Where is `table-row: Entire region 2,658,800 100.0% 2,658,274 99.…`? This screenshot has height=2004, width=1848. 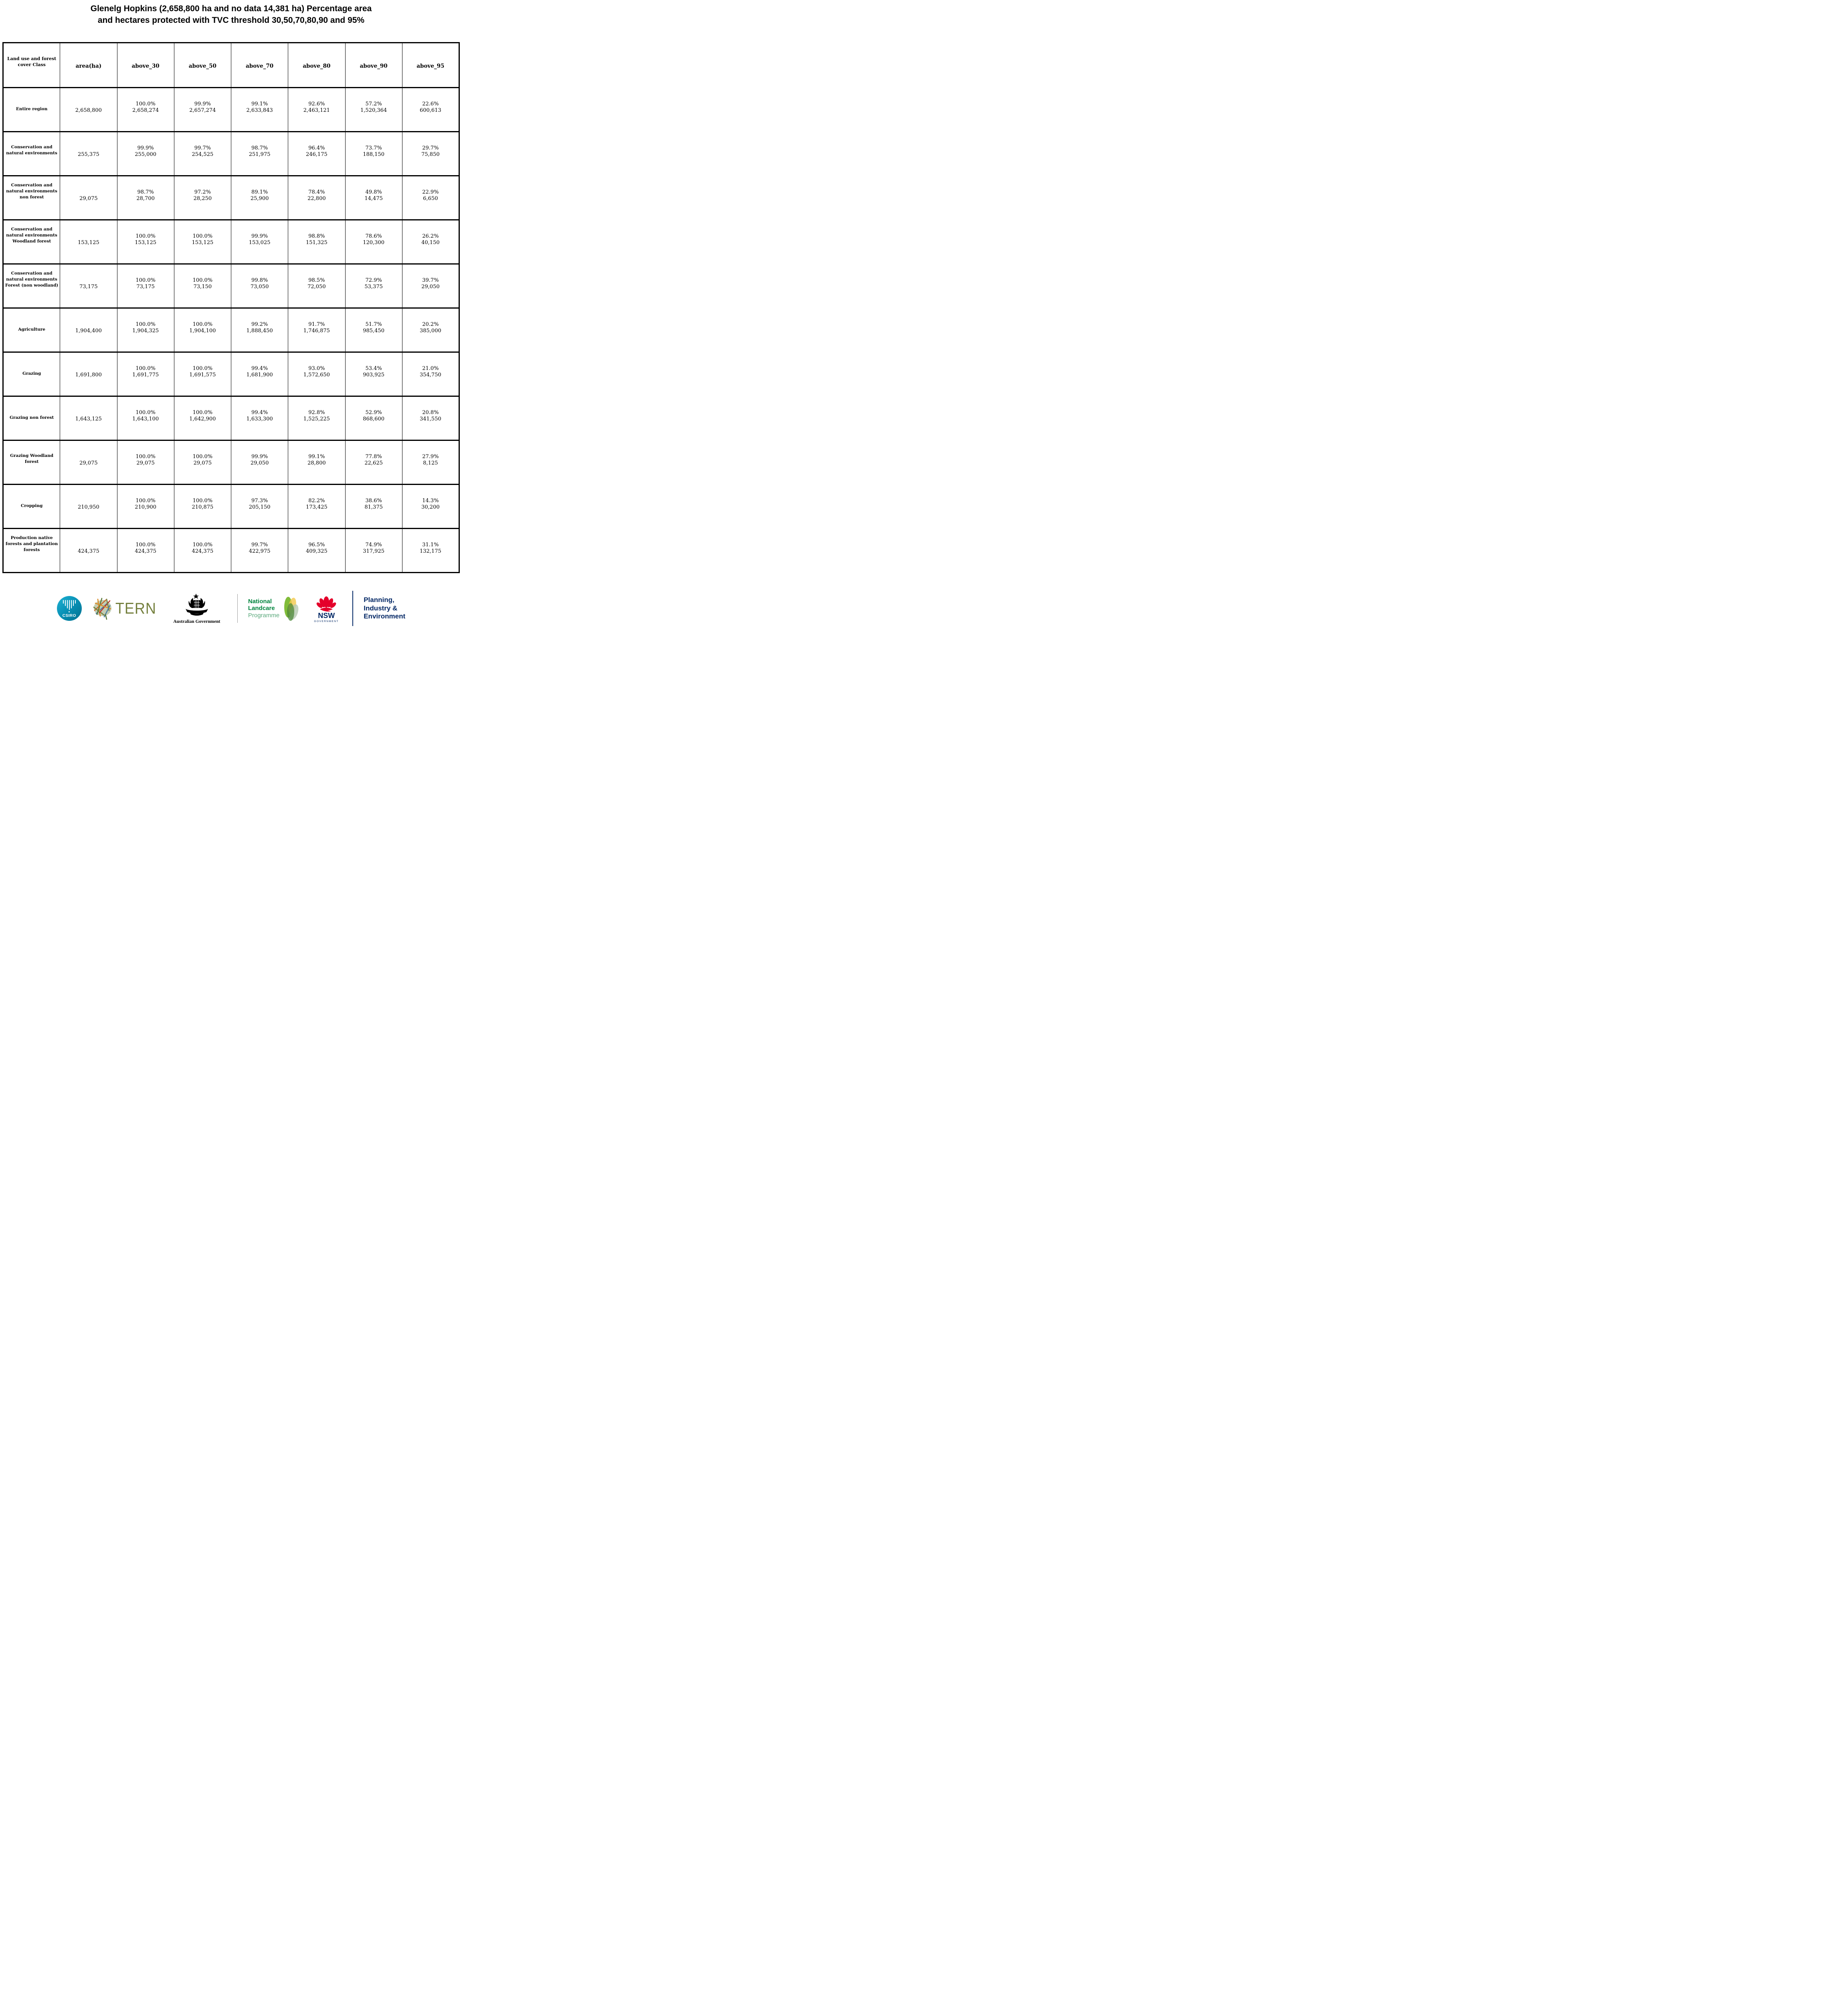 table-row: Entire region 2,658,800 100.0% 2,658,274 99.… is located at coordinates (231, 110).